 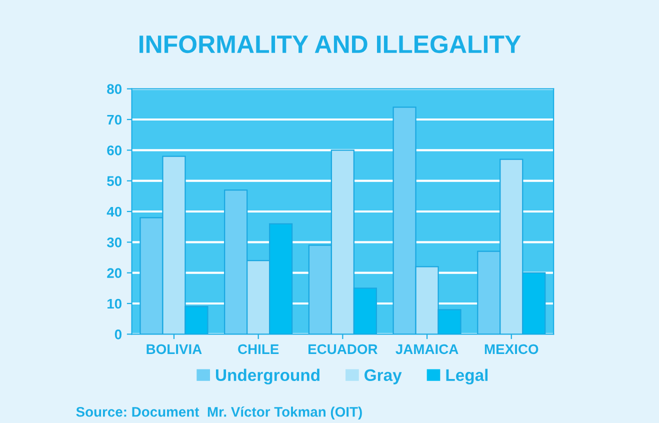 I want to click on x-tick-label: ECUADOR, so click(x=343, y=349).